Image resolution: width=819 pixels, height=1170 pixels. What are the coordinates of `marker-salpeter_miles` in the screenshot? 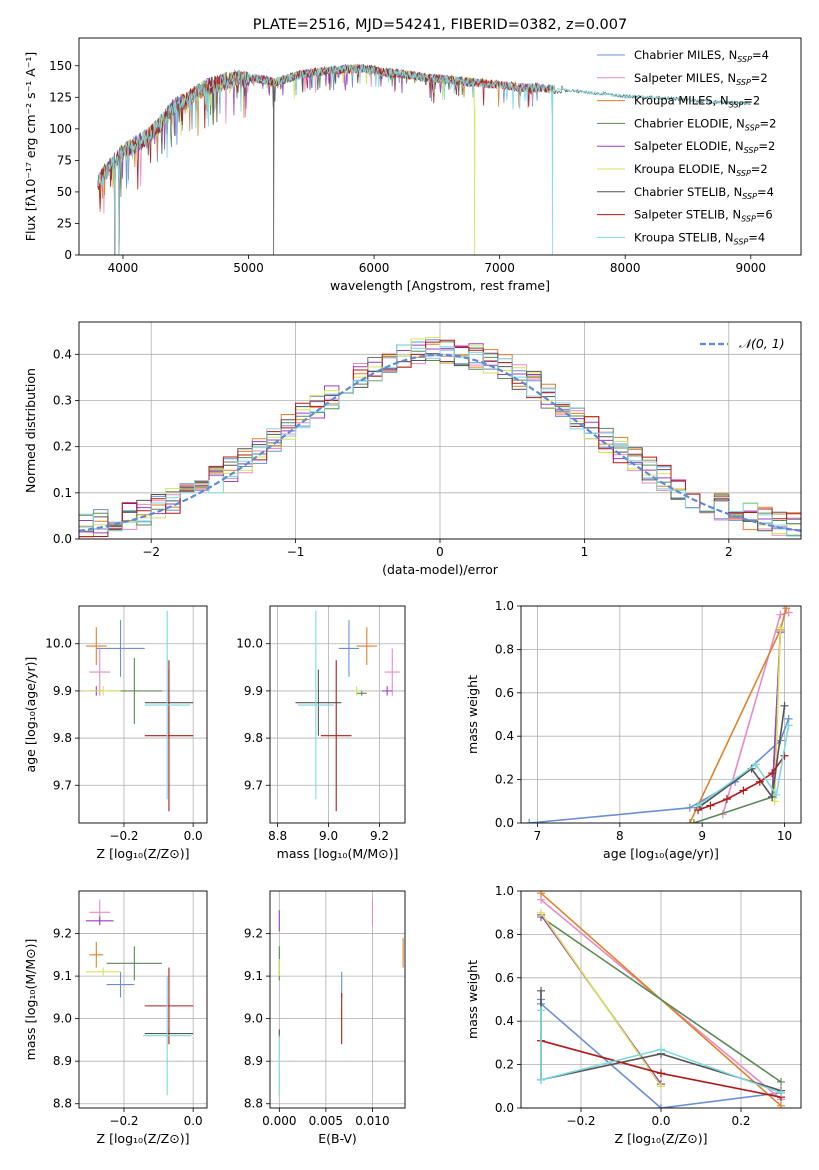 It's located at (788, 612).